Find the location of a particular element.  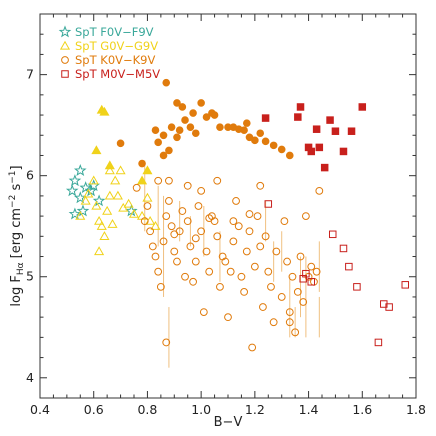

x-tick-label: 1.8 is located at coordinates (416, 409).